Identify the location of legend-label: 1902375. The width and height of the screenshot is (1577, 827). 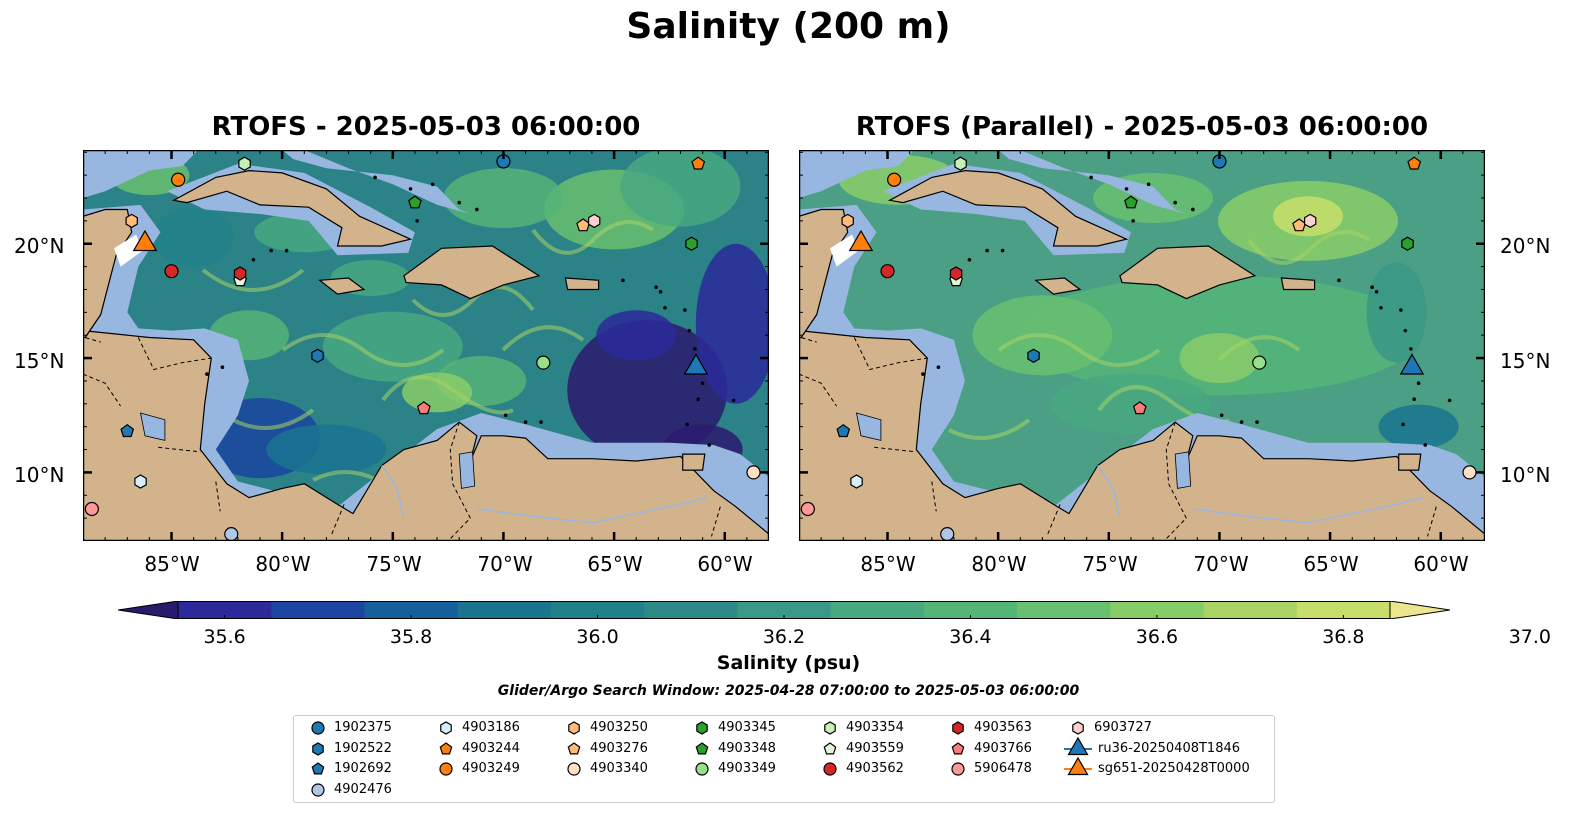
(363, 727).